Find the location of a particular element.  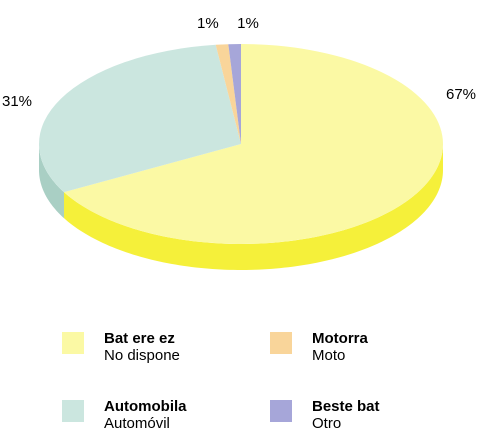

legend-sublabel: Moto is located at coordinates (329, 355).